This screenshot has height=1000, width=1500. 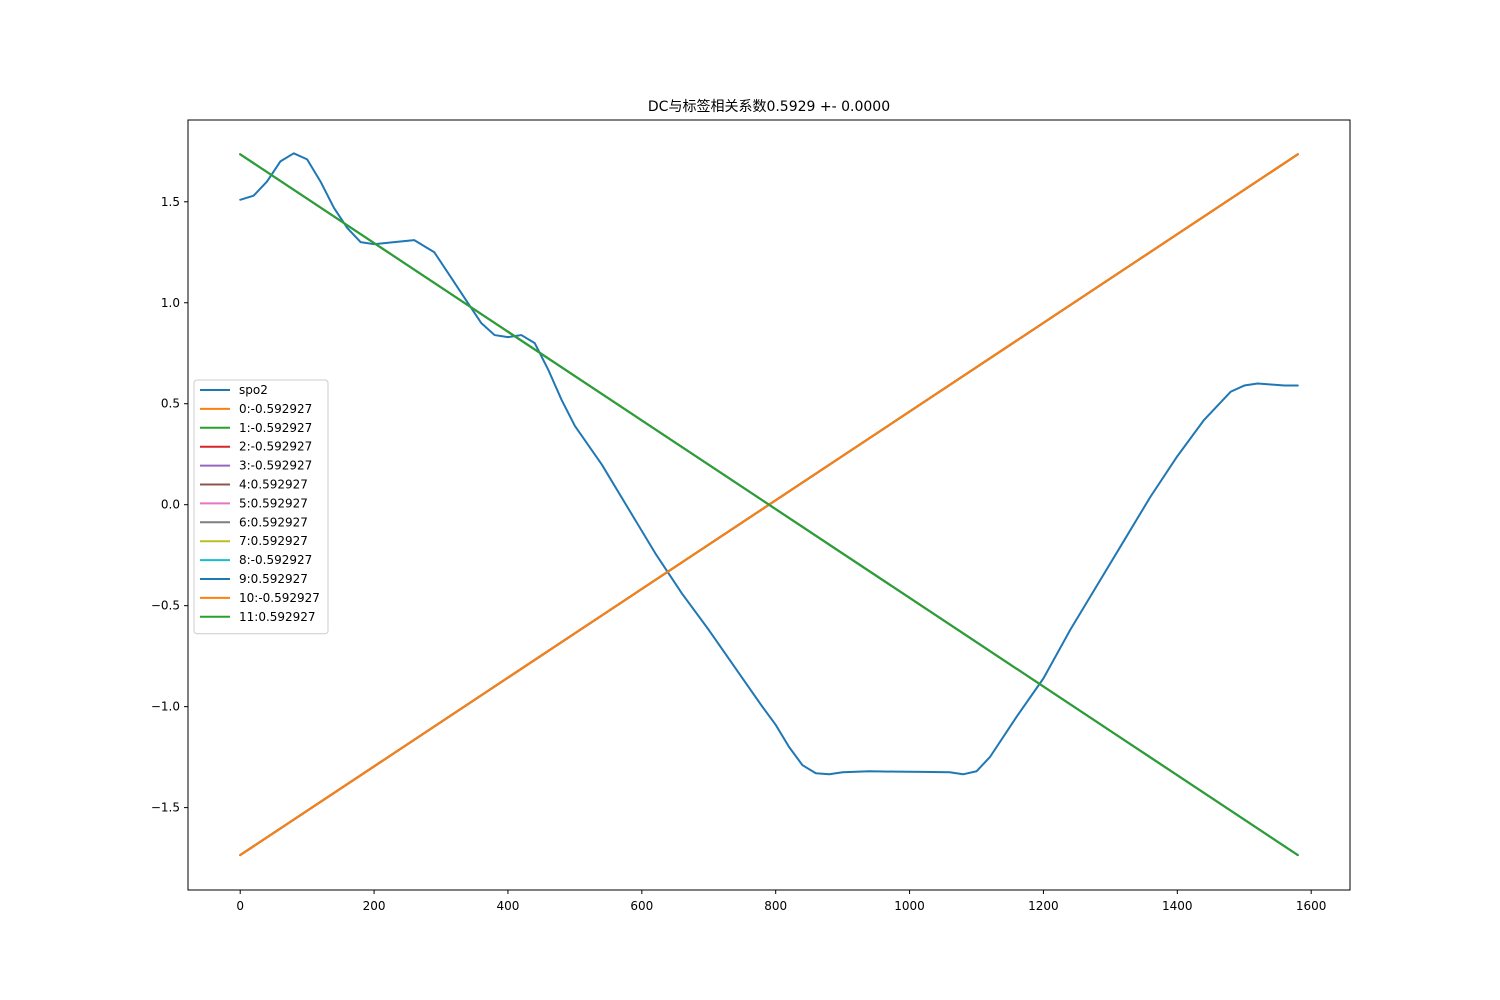 I want to click on y-tick-label: 1.5, so click(x=170, y=202).